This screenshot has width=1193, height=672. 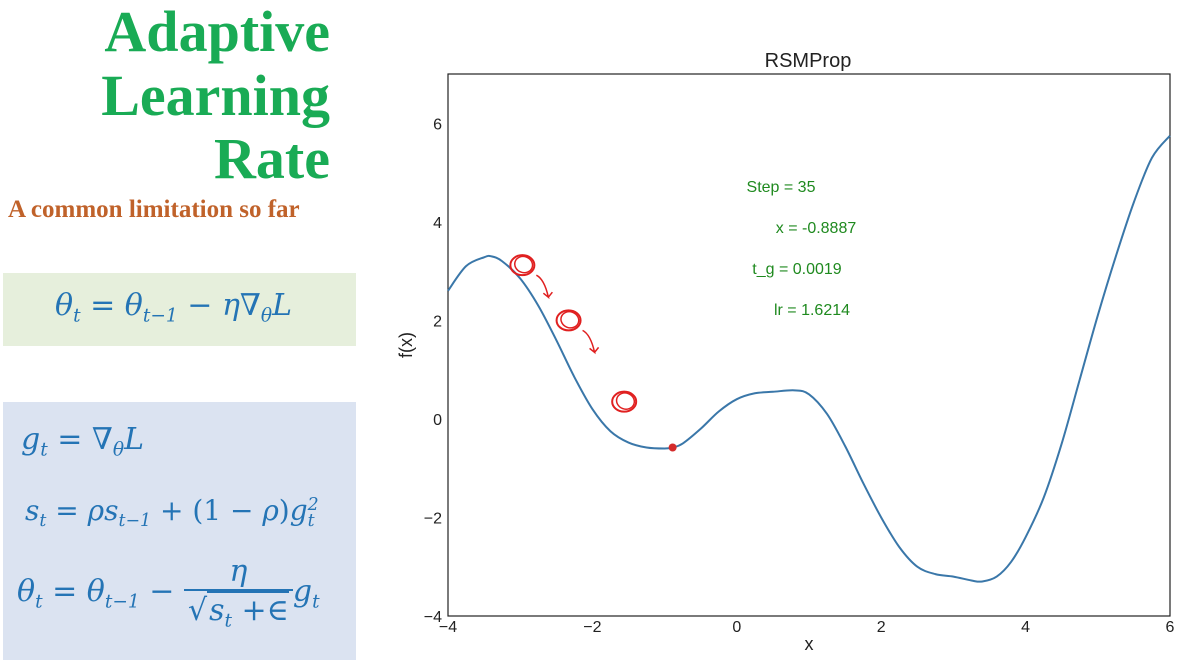 I want to click on y-axis-label: f(x), so click(x=406, y=345).